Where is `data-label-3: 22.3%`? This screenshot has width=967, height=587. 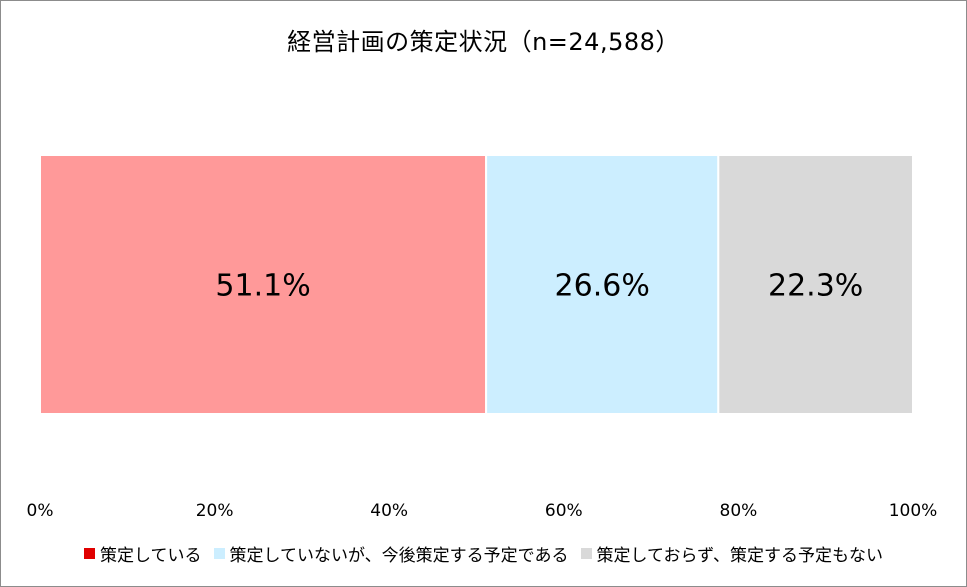 data-label-3: 22.3% is located at coordinates (815, 286).